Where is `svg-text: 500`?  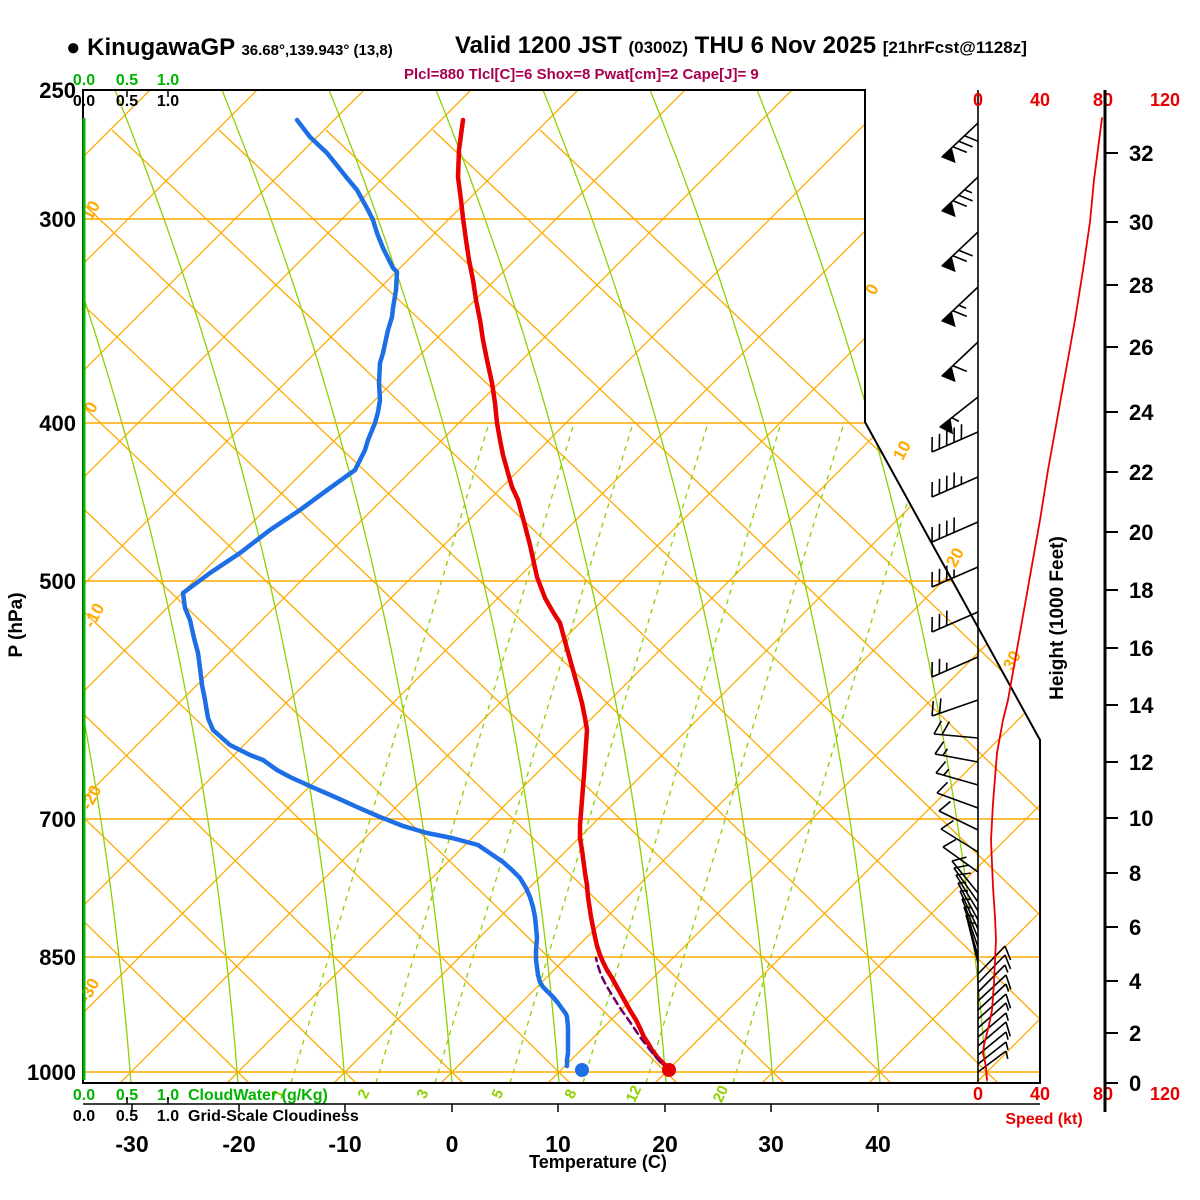 svg-text: 500 is located at coordinates (57, 581).